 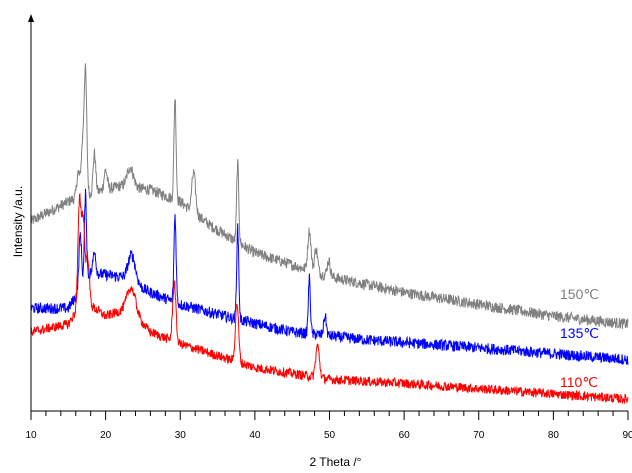 I want to click on x-tick-label: 10, so click(x=31, y=435).